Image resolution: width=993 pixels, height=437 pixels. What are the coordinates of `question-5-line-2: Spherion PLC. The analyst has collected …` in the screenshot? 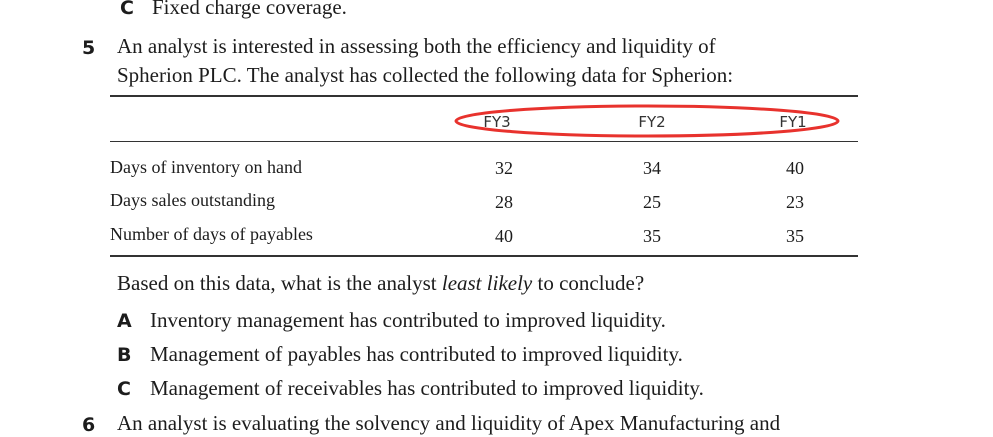 It's located at (425, 75).